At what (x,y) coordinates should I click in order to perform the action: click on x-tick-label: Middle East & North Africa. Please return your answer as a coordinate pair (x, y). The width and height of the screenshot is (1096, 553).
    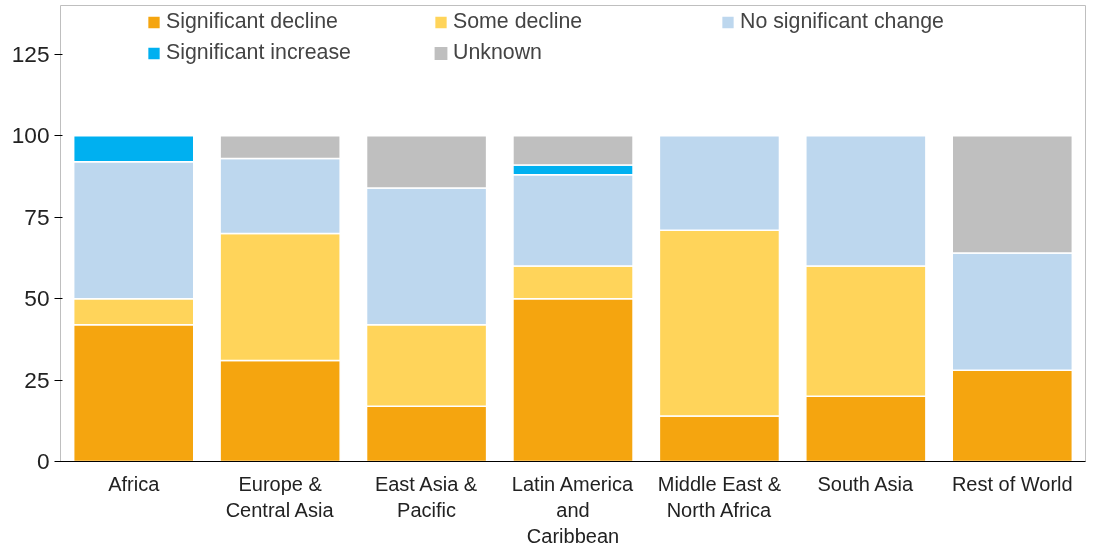
    Looking at the image, I should click on (719, 496).